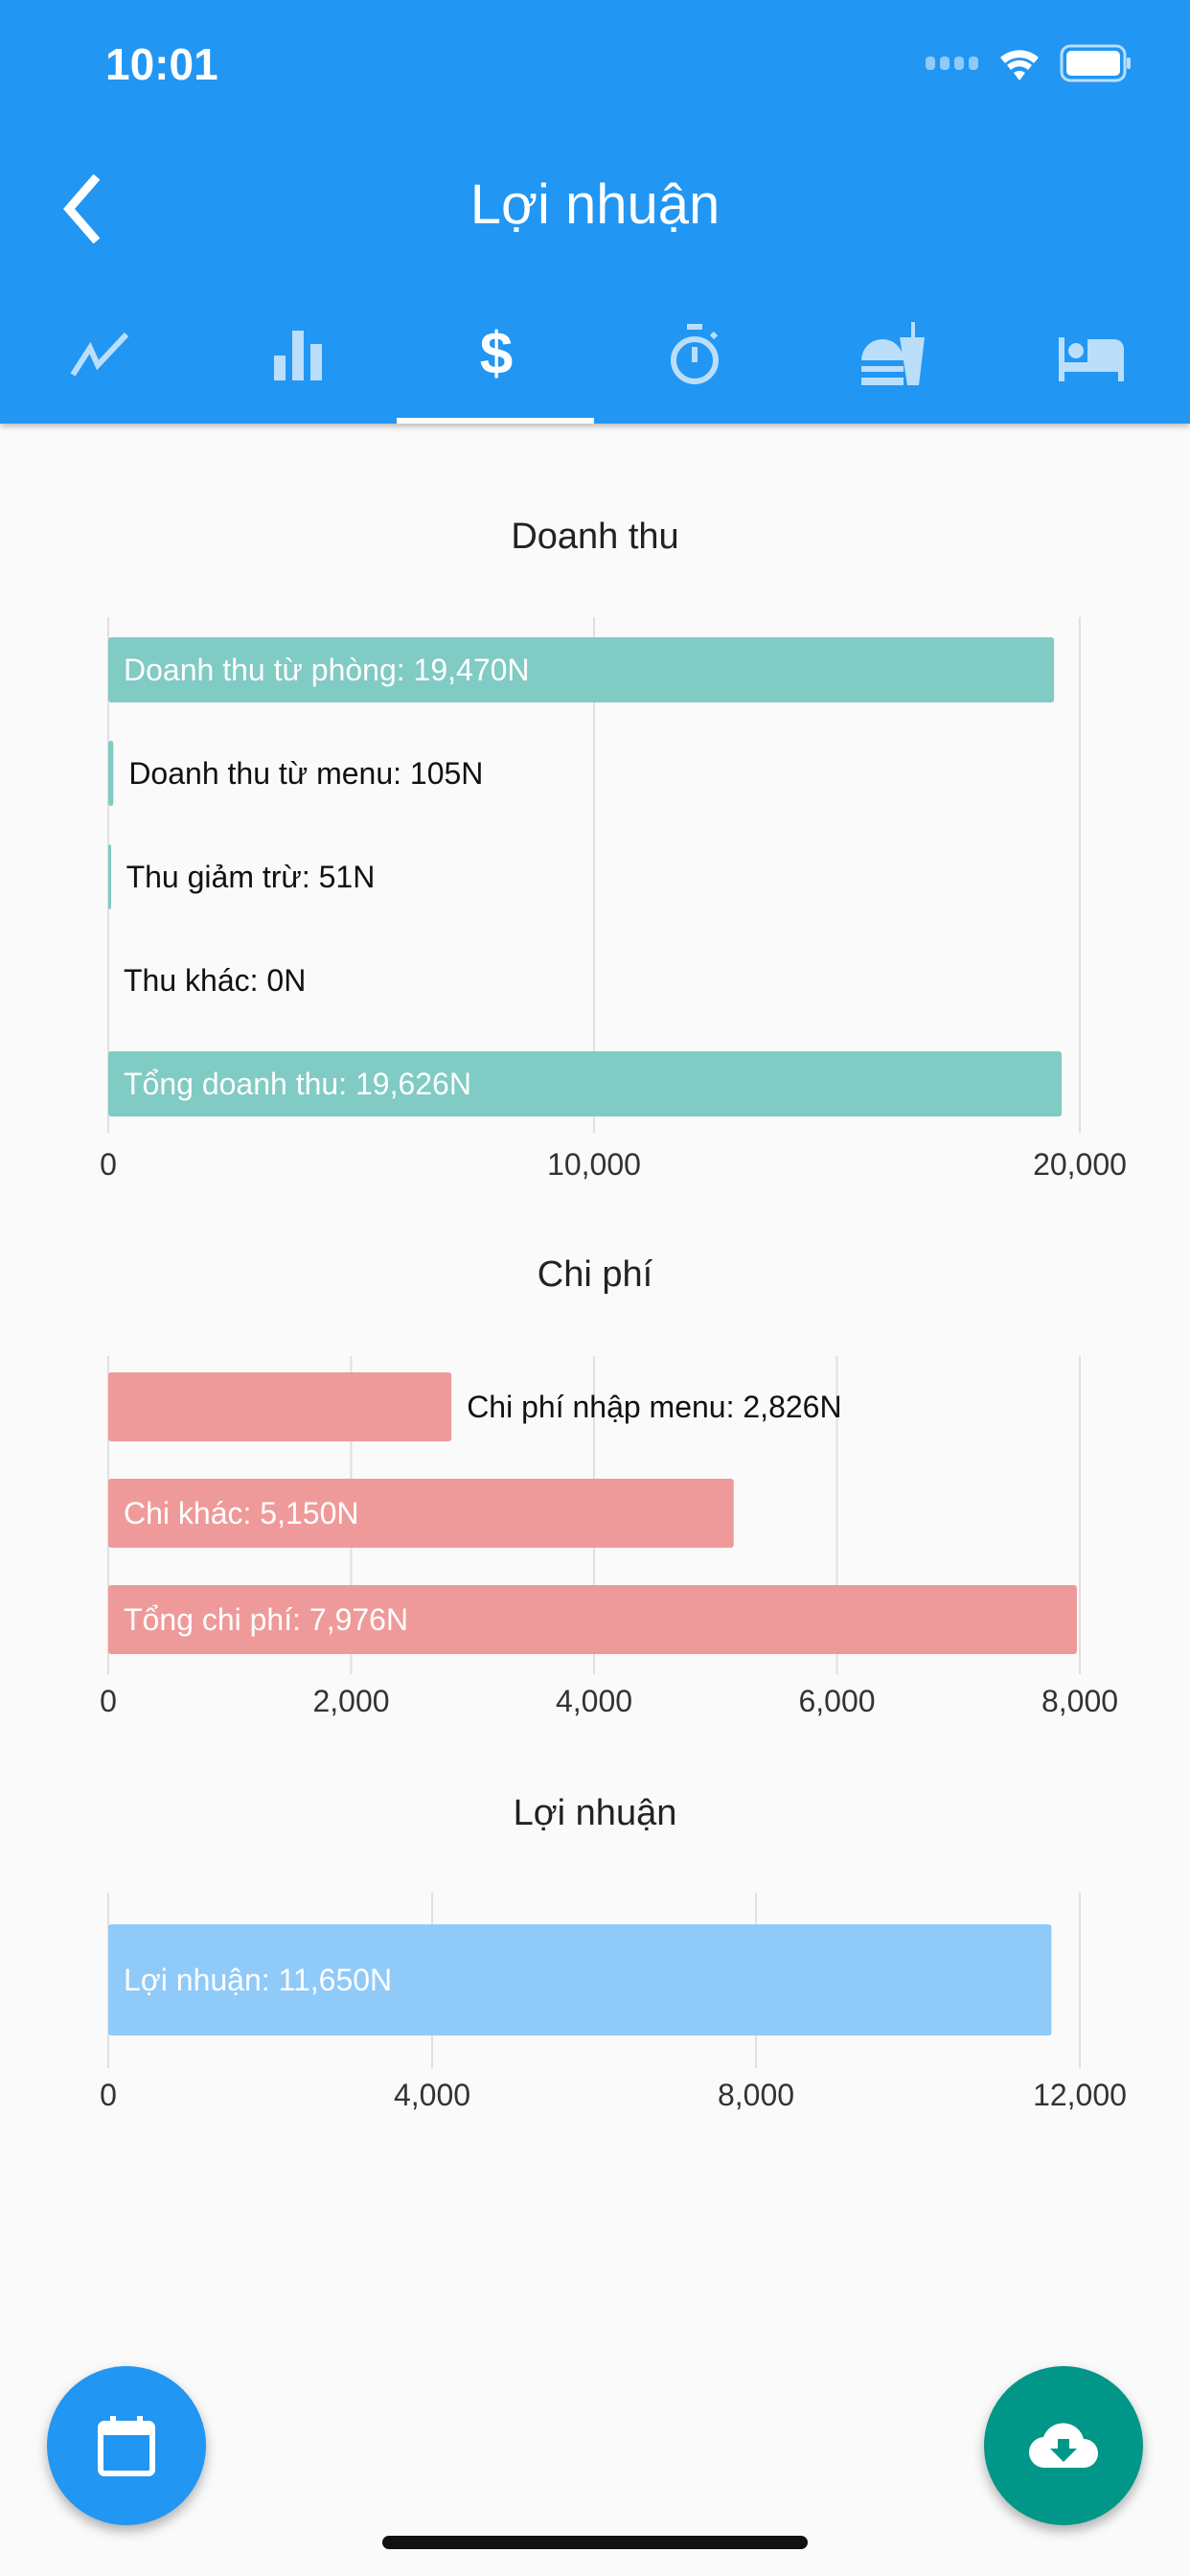 The image size is (1190, 2576). I want to click on dollar-icon: $, so click(496, 354).